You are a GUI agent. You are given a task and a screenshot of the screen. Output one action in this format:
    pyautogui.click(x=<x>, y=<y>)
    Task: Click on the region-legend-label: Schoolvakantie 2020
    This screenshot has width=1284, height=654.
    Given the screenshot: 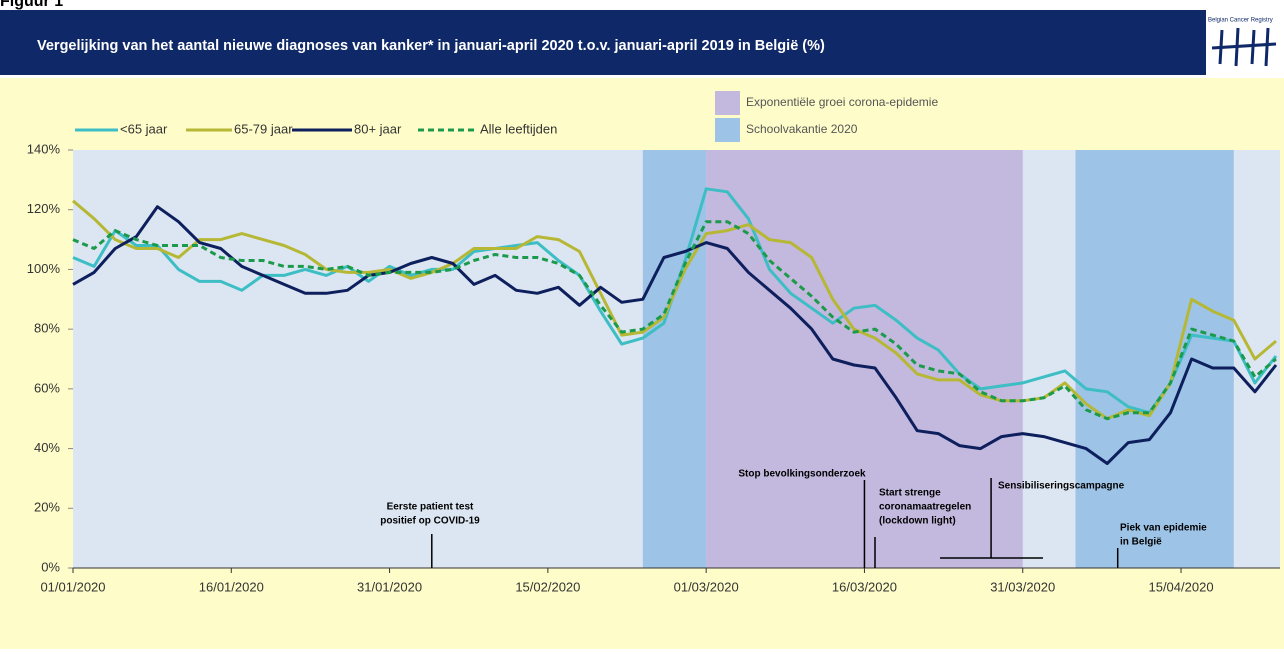 What is the action you would take?
    pyautogui.click(x=802, y=129)
    